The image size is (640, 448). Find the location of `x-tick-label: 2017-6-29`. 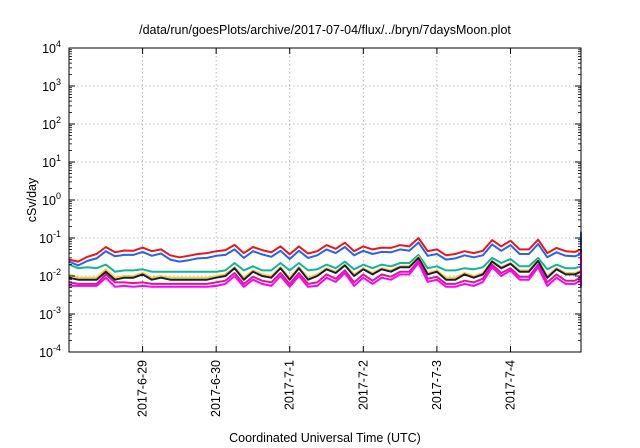

x-tick-label: 2017-6-29 is located at coordinates (143, 388).